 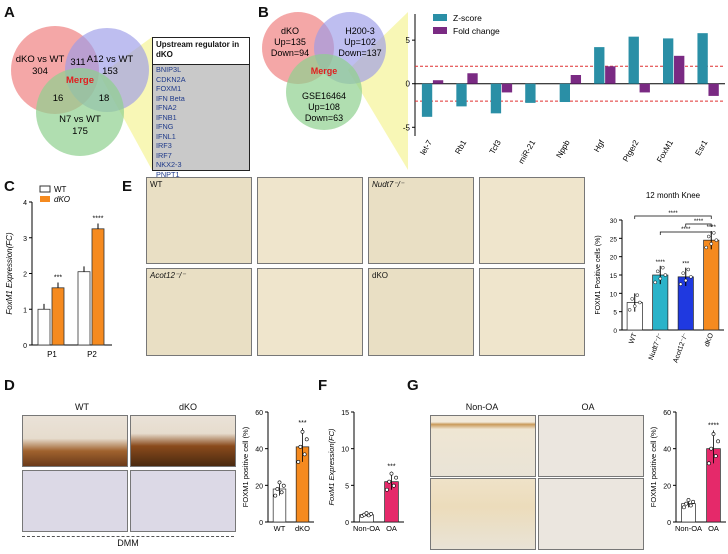 What do you see at coordinates (532, 220) in the screenshot?
I see `image-e-nudt7-zoom` at bounding box center [532, 220].